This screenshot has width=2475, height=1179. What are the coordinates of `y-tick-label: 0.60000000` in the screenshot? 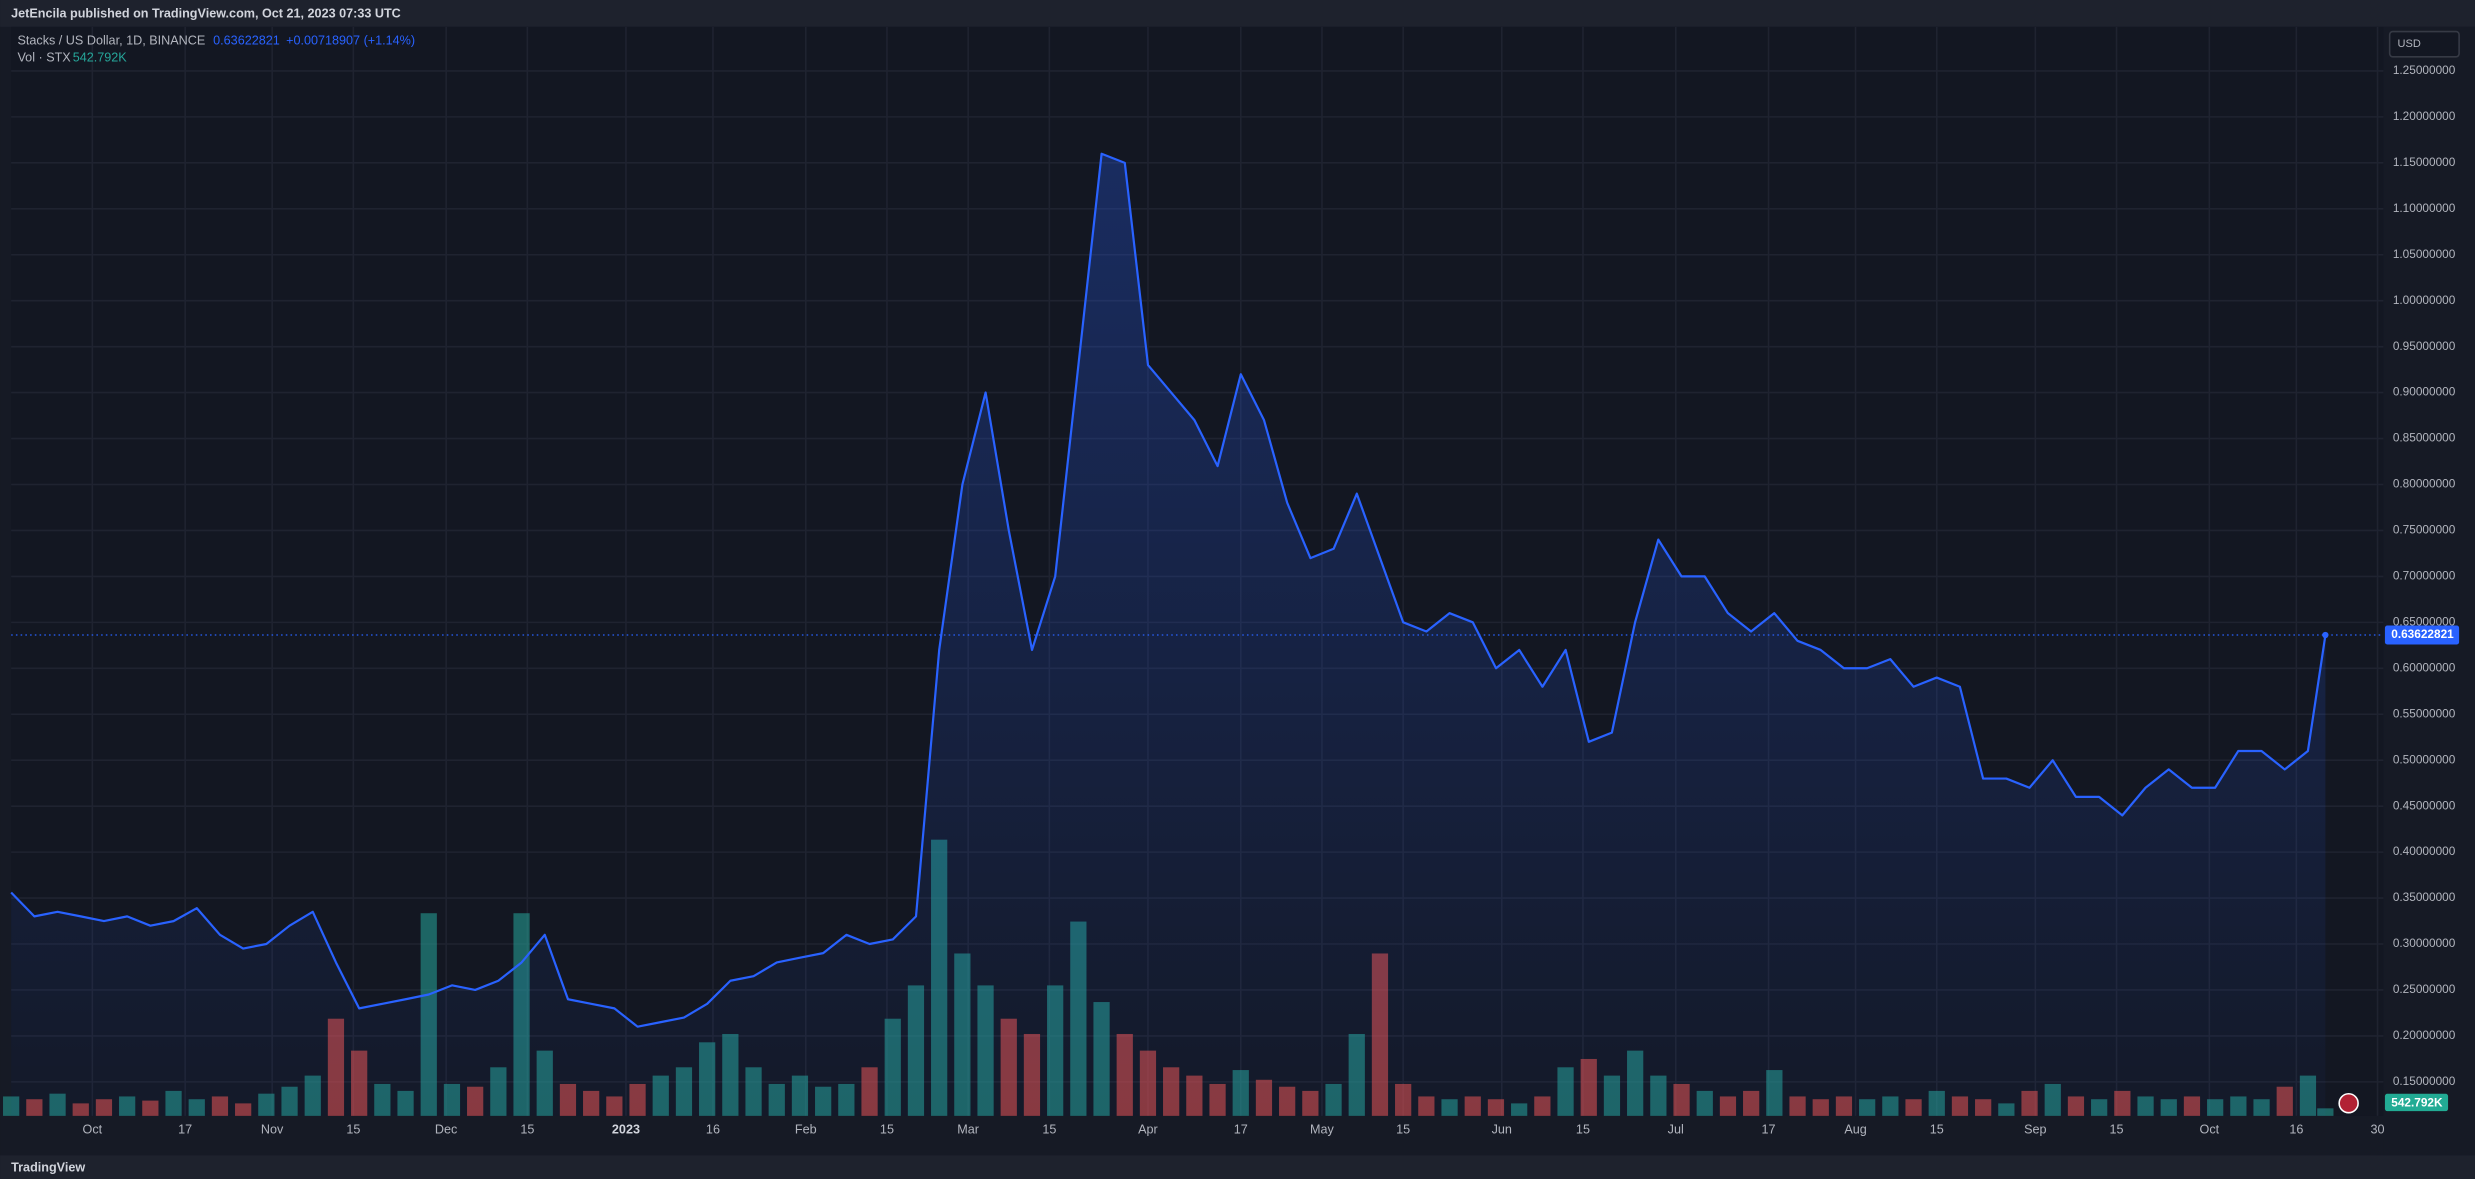 It's located at (2424, 667).